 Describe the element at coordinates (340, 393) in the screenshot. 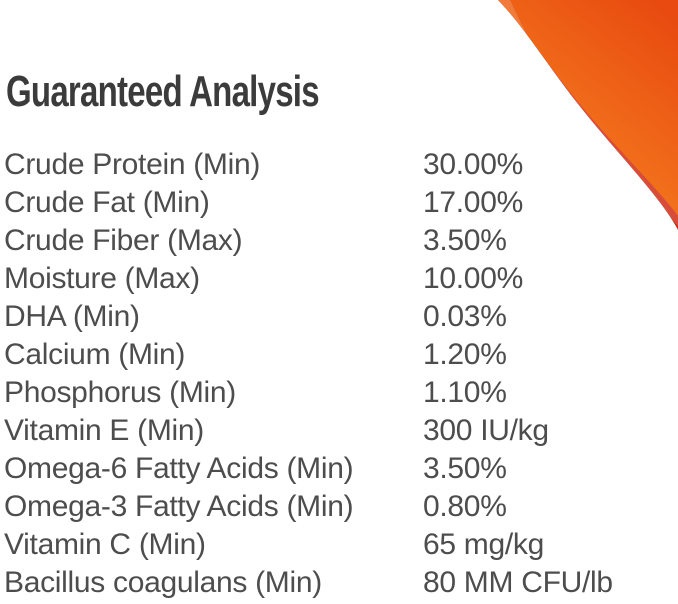

I see `table-row: Phosphorus (Min) 1.10%` at that location.